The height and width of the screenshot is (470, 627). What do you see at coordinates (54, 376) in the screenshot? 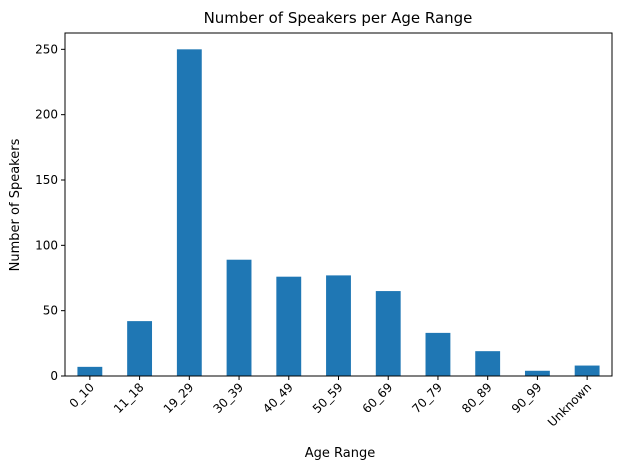
I see `y-tick-label: 0` at bounding box center [54, 376].